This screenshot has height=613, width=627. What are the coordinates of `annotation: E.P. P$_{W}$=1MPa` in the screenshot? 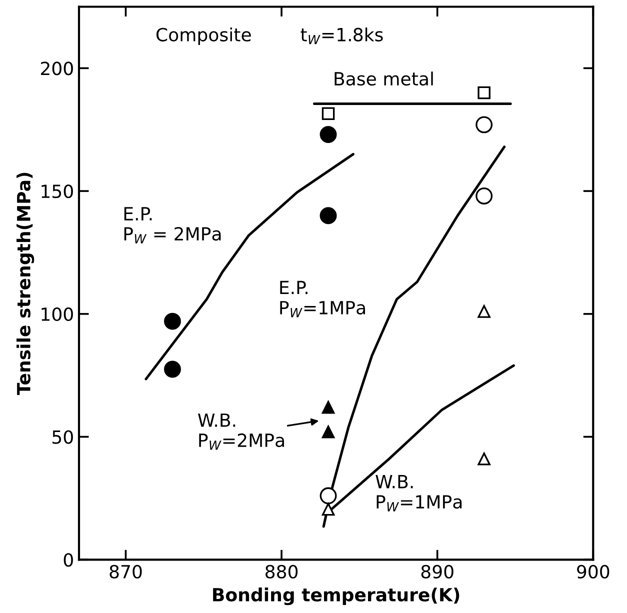 It's located at (322, 299).